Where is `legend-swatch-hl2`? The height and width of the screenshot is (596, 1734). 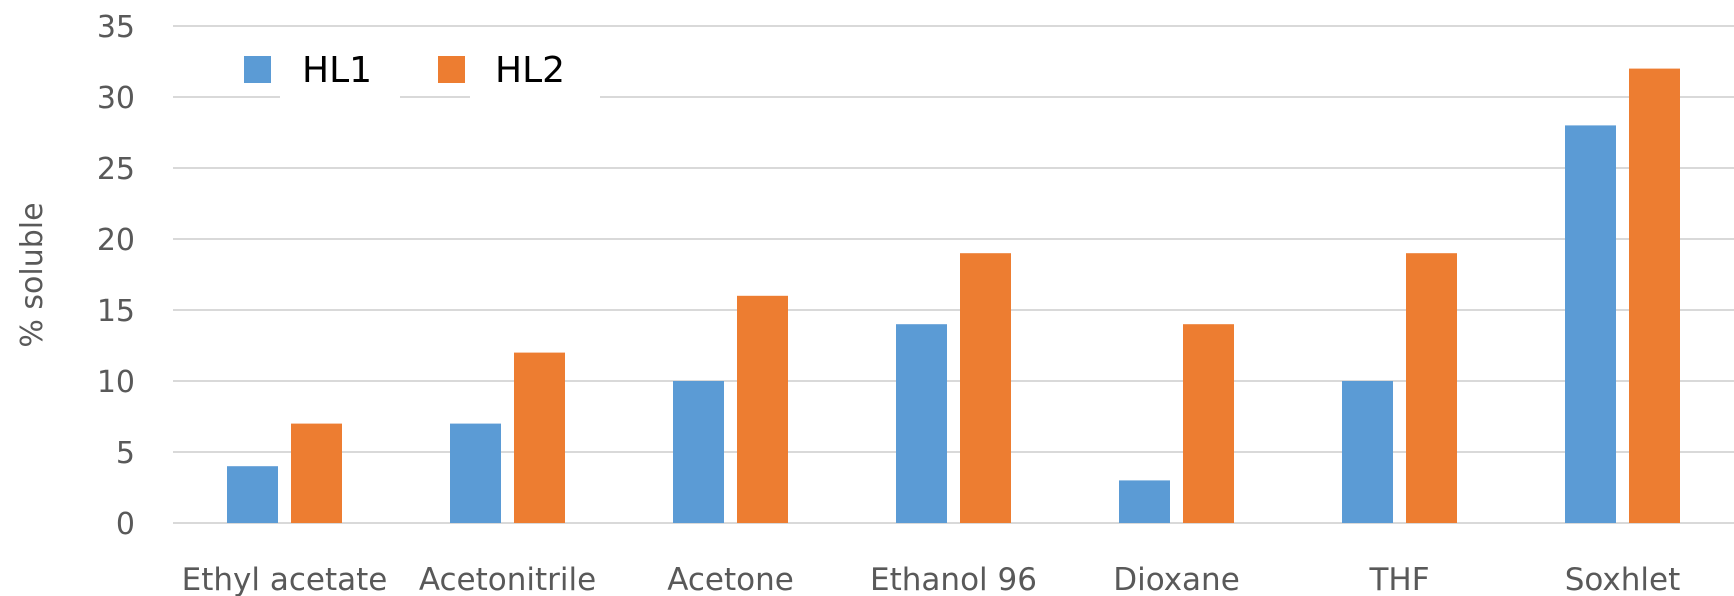 legend-swatch-hl2 is located at coordinates (451, 69).